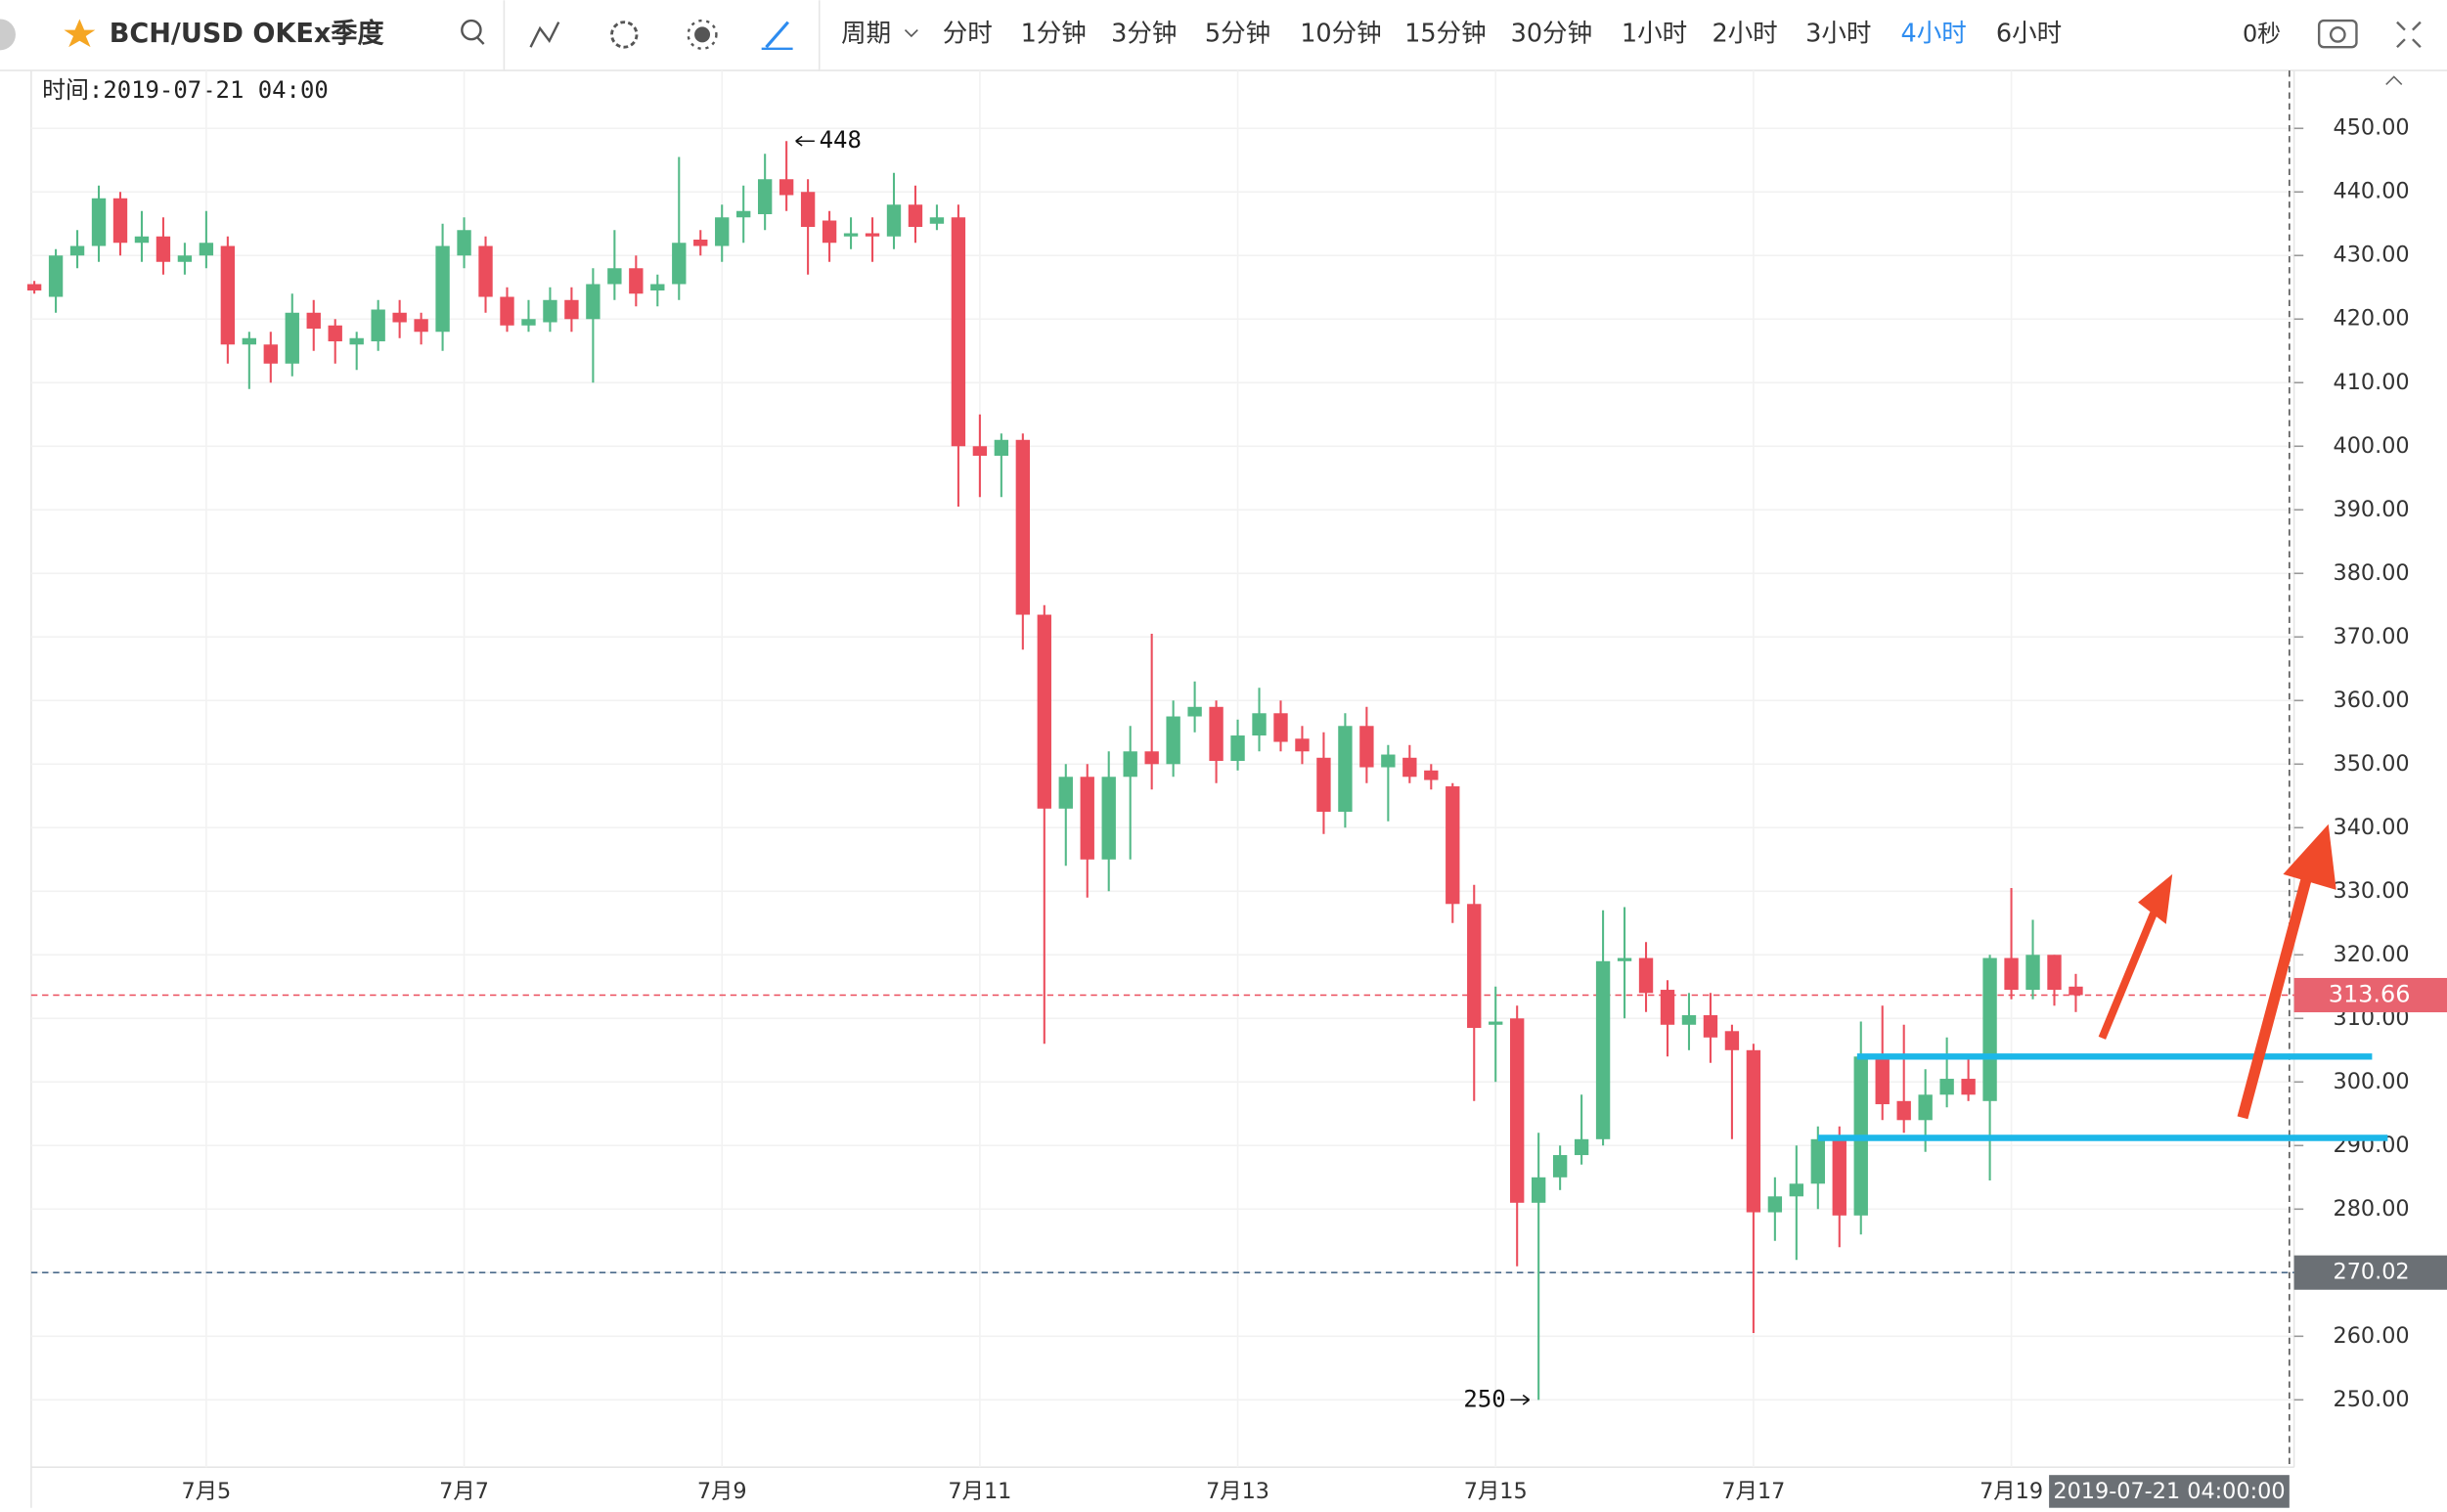 The width and height of the screenshot is (2447, 1512). What do you see at coordinates (2372, 891) in the screenshot?
I see `y-tick-label: 330.00` at bounding box center [2372, 891].